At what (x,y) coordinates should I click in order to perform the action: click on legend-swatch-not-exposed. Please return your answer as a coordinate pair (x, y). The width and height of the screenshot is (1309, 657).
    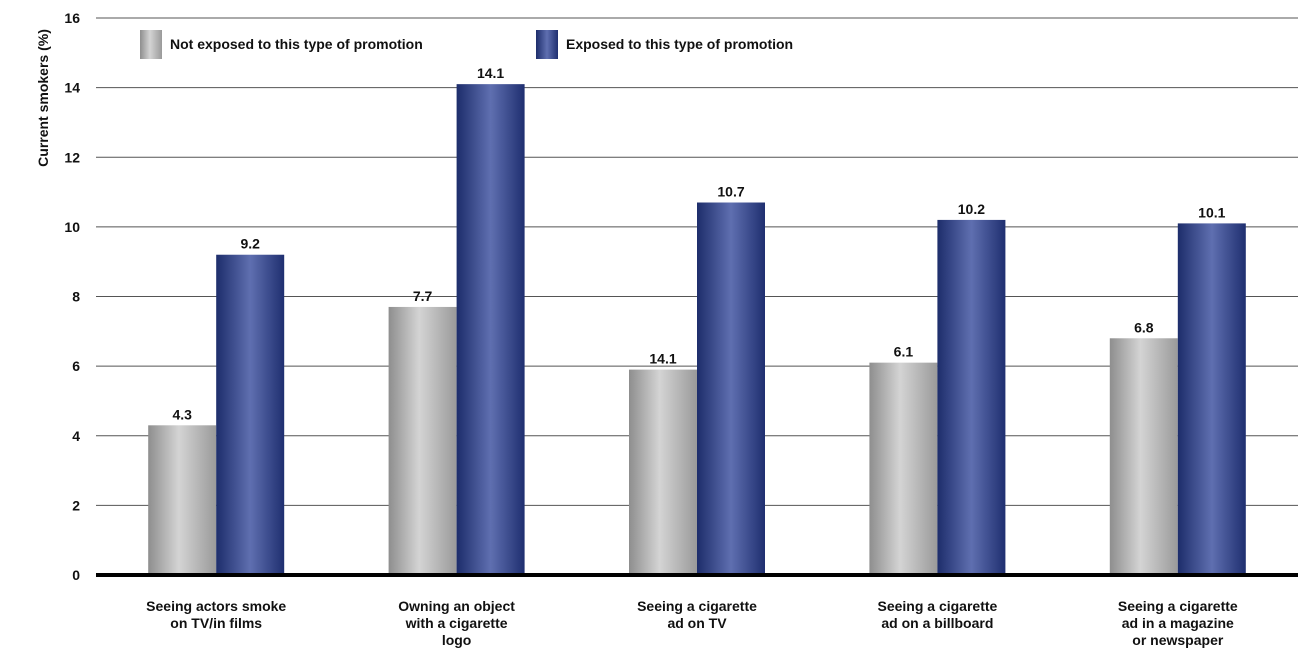
    Looking at the image, I should click on (151, 44).